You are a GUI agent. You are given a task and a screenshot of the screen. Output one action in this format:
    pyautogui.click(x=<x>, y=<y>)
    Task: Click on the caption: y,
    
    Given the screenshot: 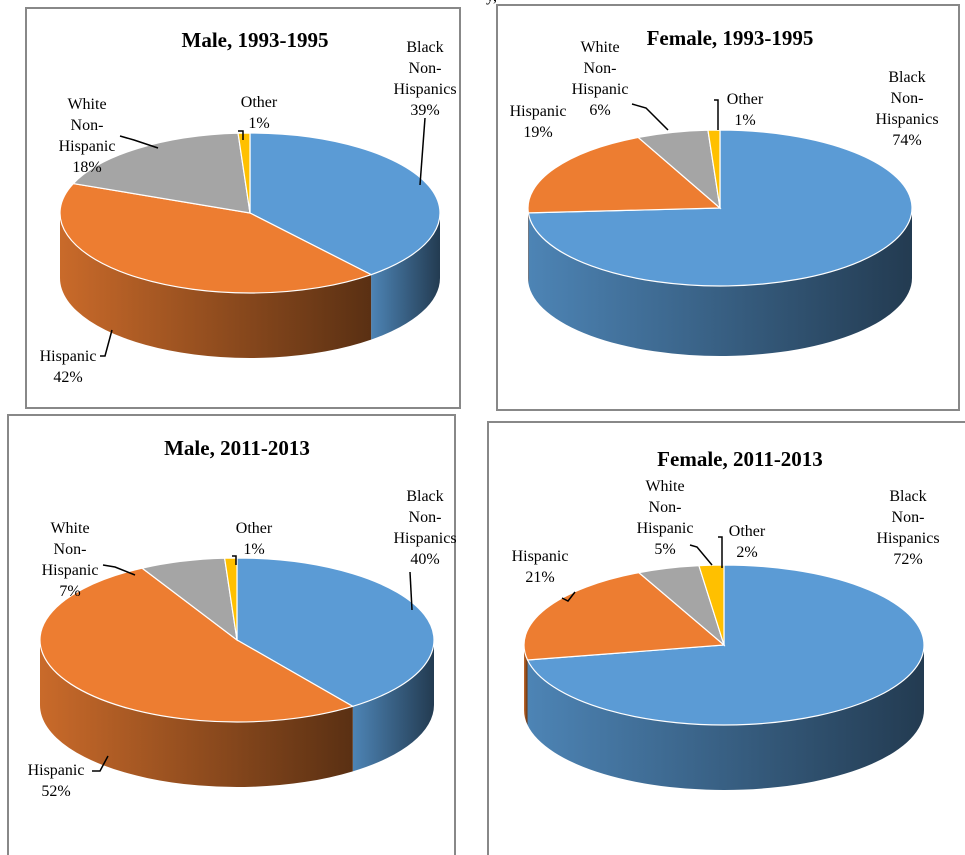 What is the action you would take?
    pyautogui.click(x=491, y=3)
    